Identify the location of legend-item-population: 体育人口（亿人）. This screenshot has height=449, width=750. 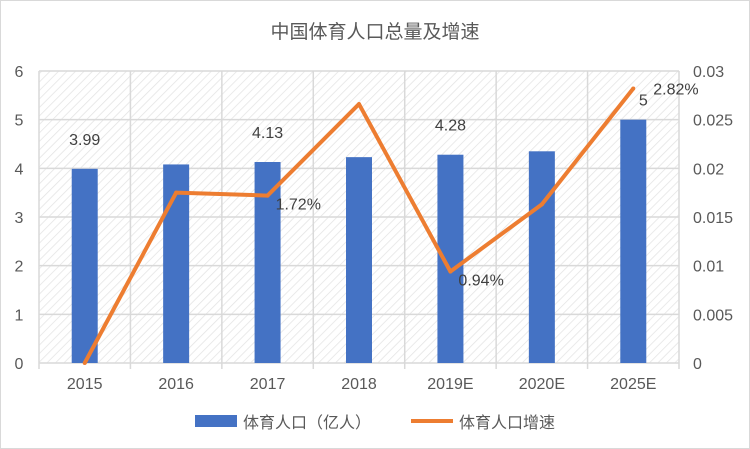
(282, 421).